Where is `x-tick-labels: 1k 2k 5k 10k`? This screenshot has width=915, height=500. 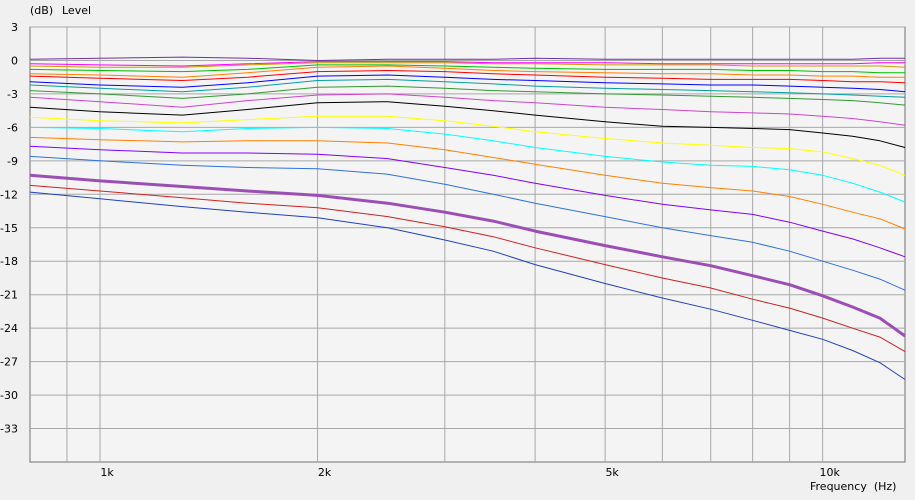 x-tick-labels: 1k 2k 5k 10k is located at coordinates (470, 472).